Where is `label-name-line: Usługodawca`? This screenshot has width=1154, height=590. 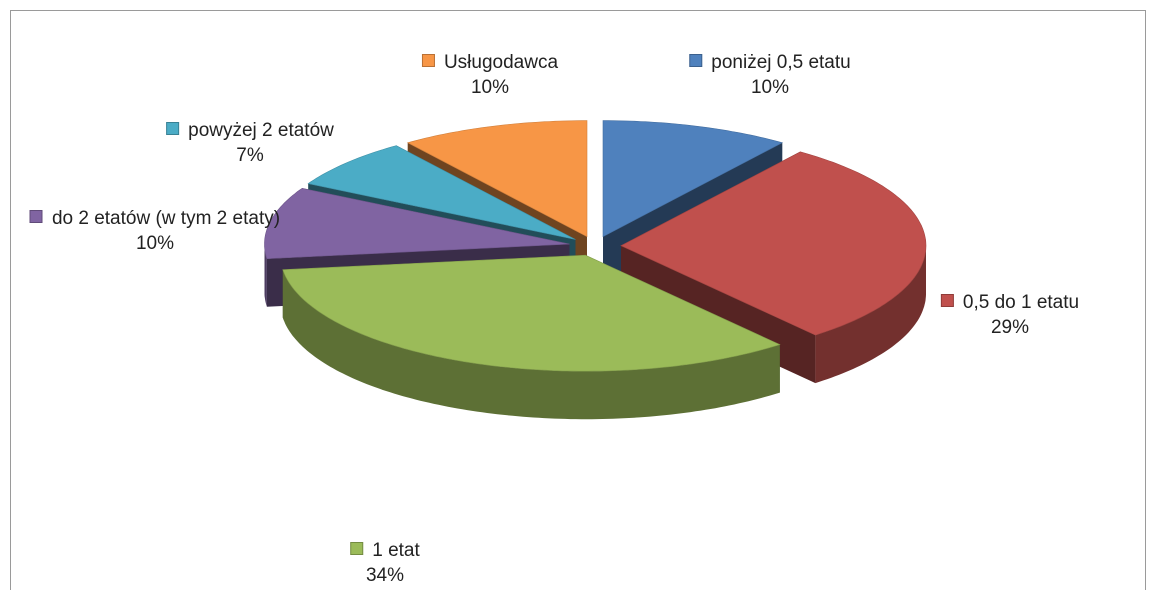
label-name-line: Usługodawca is located at coordinates (490, 62).